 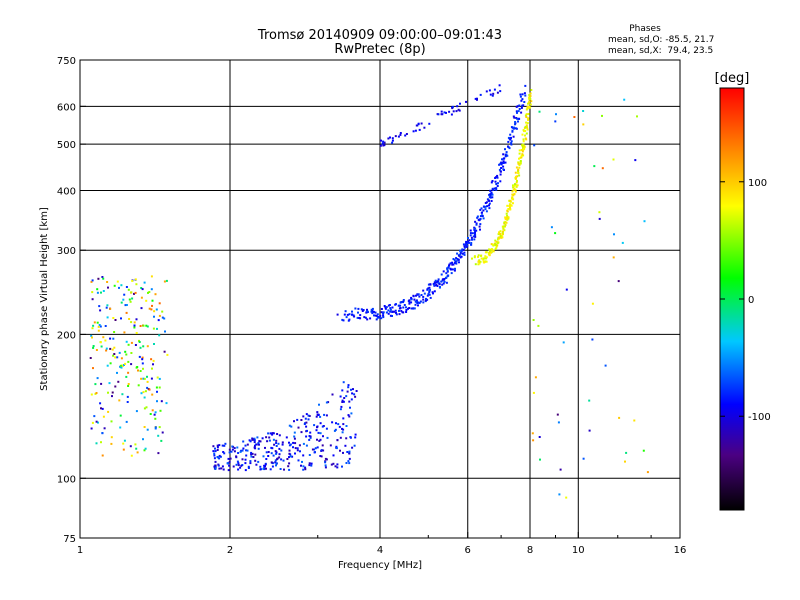 What do you see at coordinates (66, 61) in the screenshot?
I see `y-tick-label: 750` at bounding box center [66, 61].